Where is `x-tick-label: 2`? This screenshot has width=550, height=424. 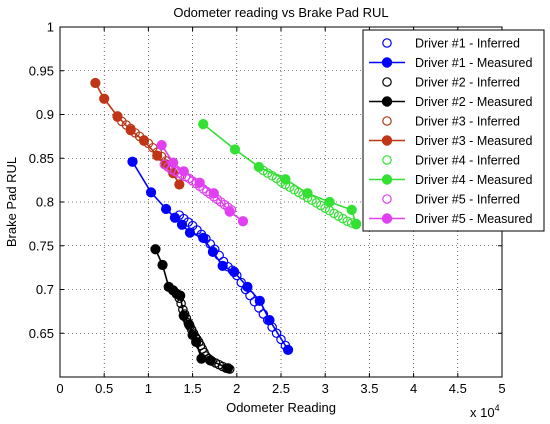 x-tick-label: 2 is located at coordinates (236, 388).